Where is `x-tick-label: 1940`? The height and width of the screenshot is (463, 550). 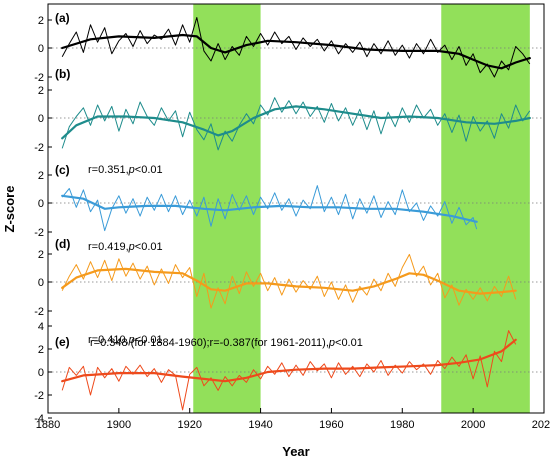 x-tick-label: 1940 is located at coordinates (260, 425).